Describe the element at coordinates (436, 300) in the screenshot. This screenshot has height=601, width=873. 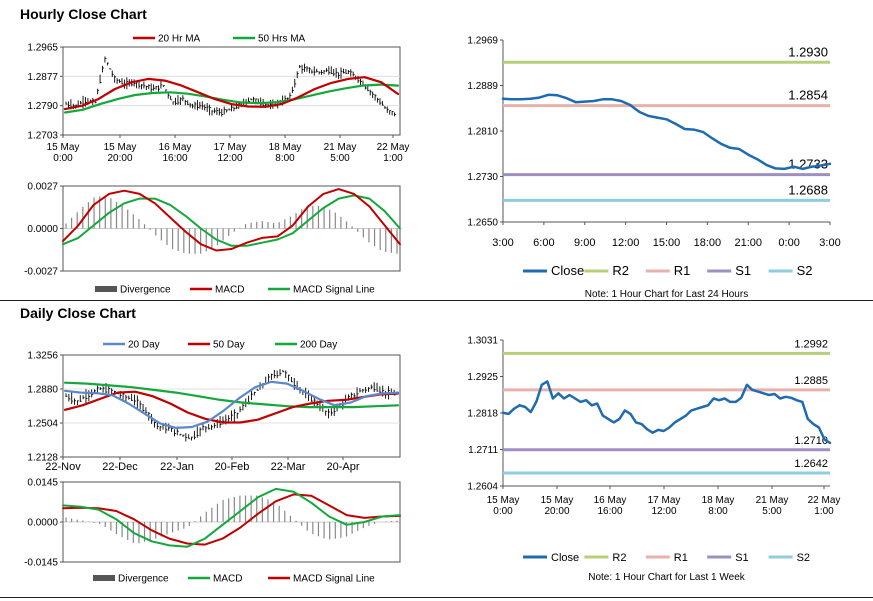
I see `section-divider` at that location.